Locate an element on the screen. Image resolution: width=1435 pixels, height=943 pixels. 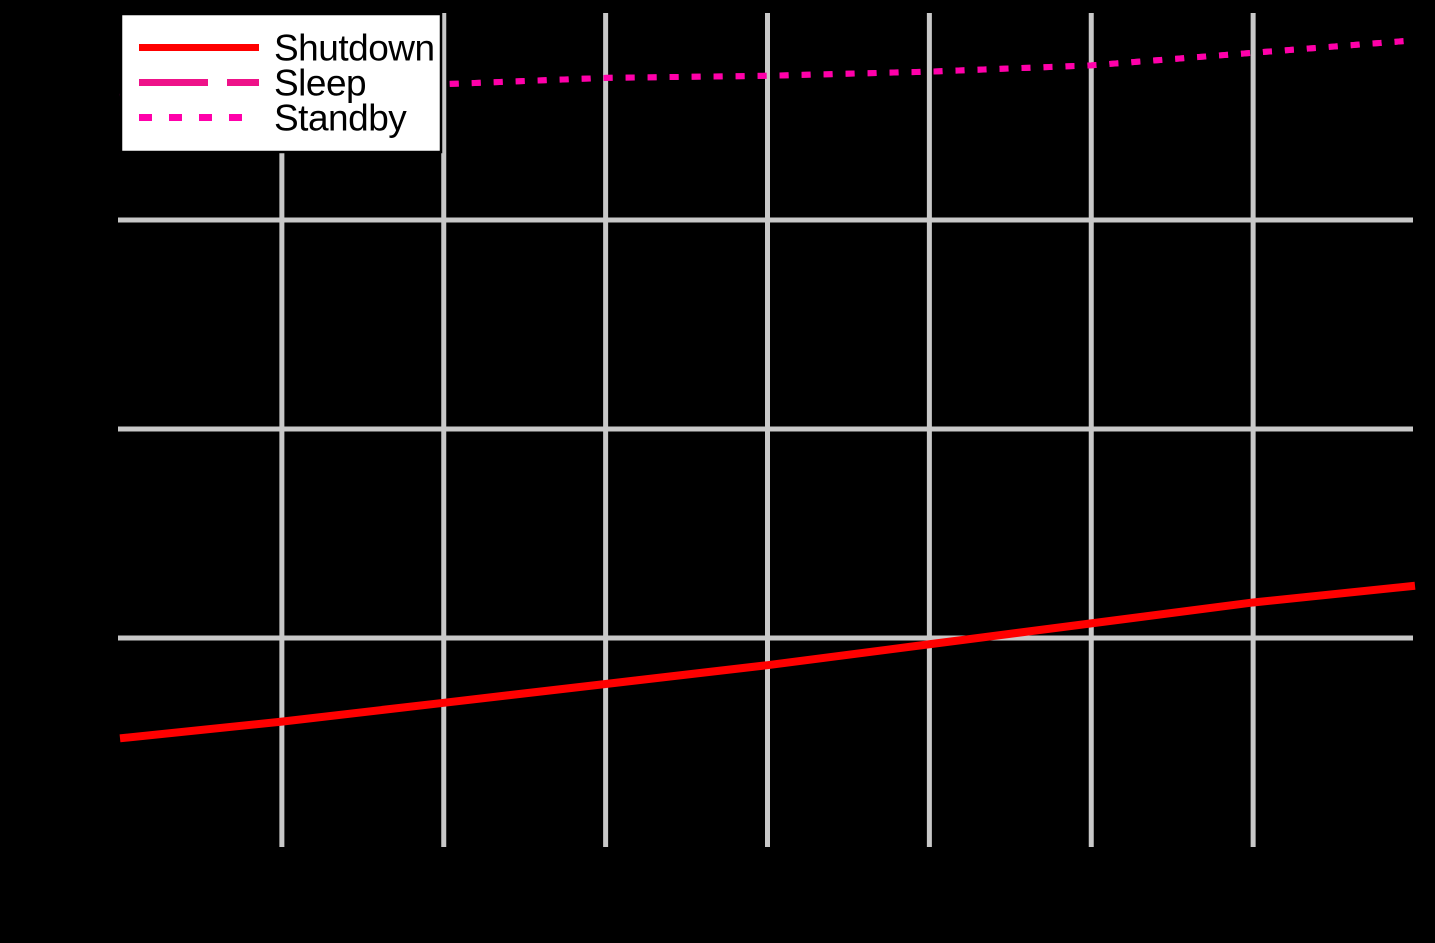
series-line-standby is located at coordinates (767, 68).